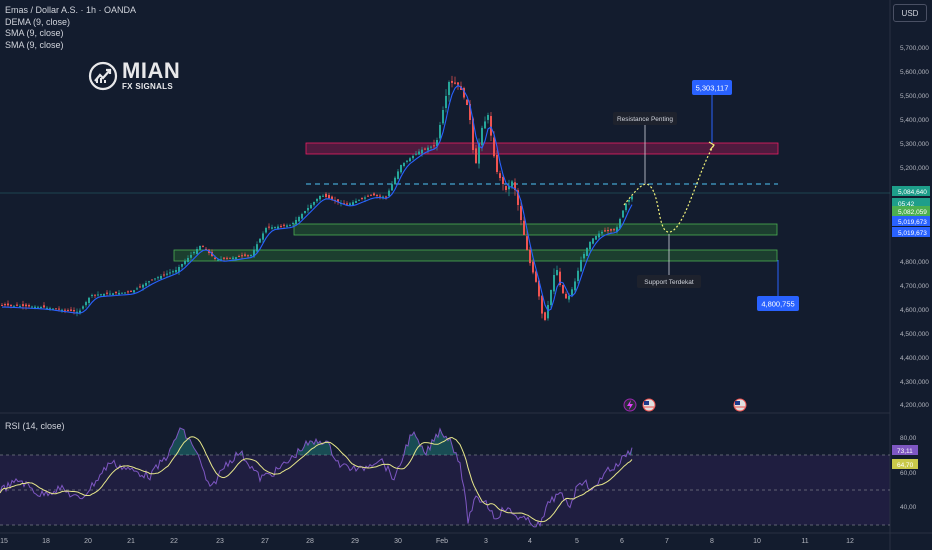 The height and width of the screenshot is (550, 932). Describe the element at coordinates (34, 33) in the screenshot. I see `sma-indicator-label: SMA (9, close)` at that location.